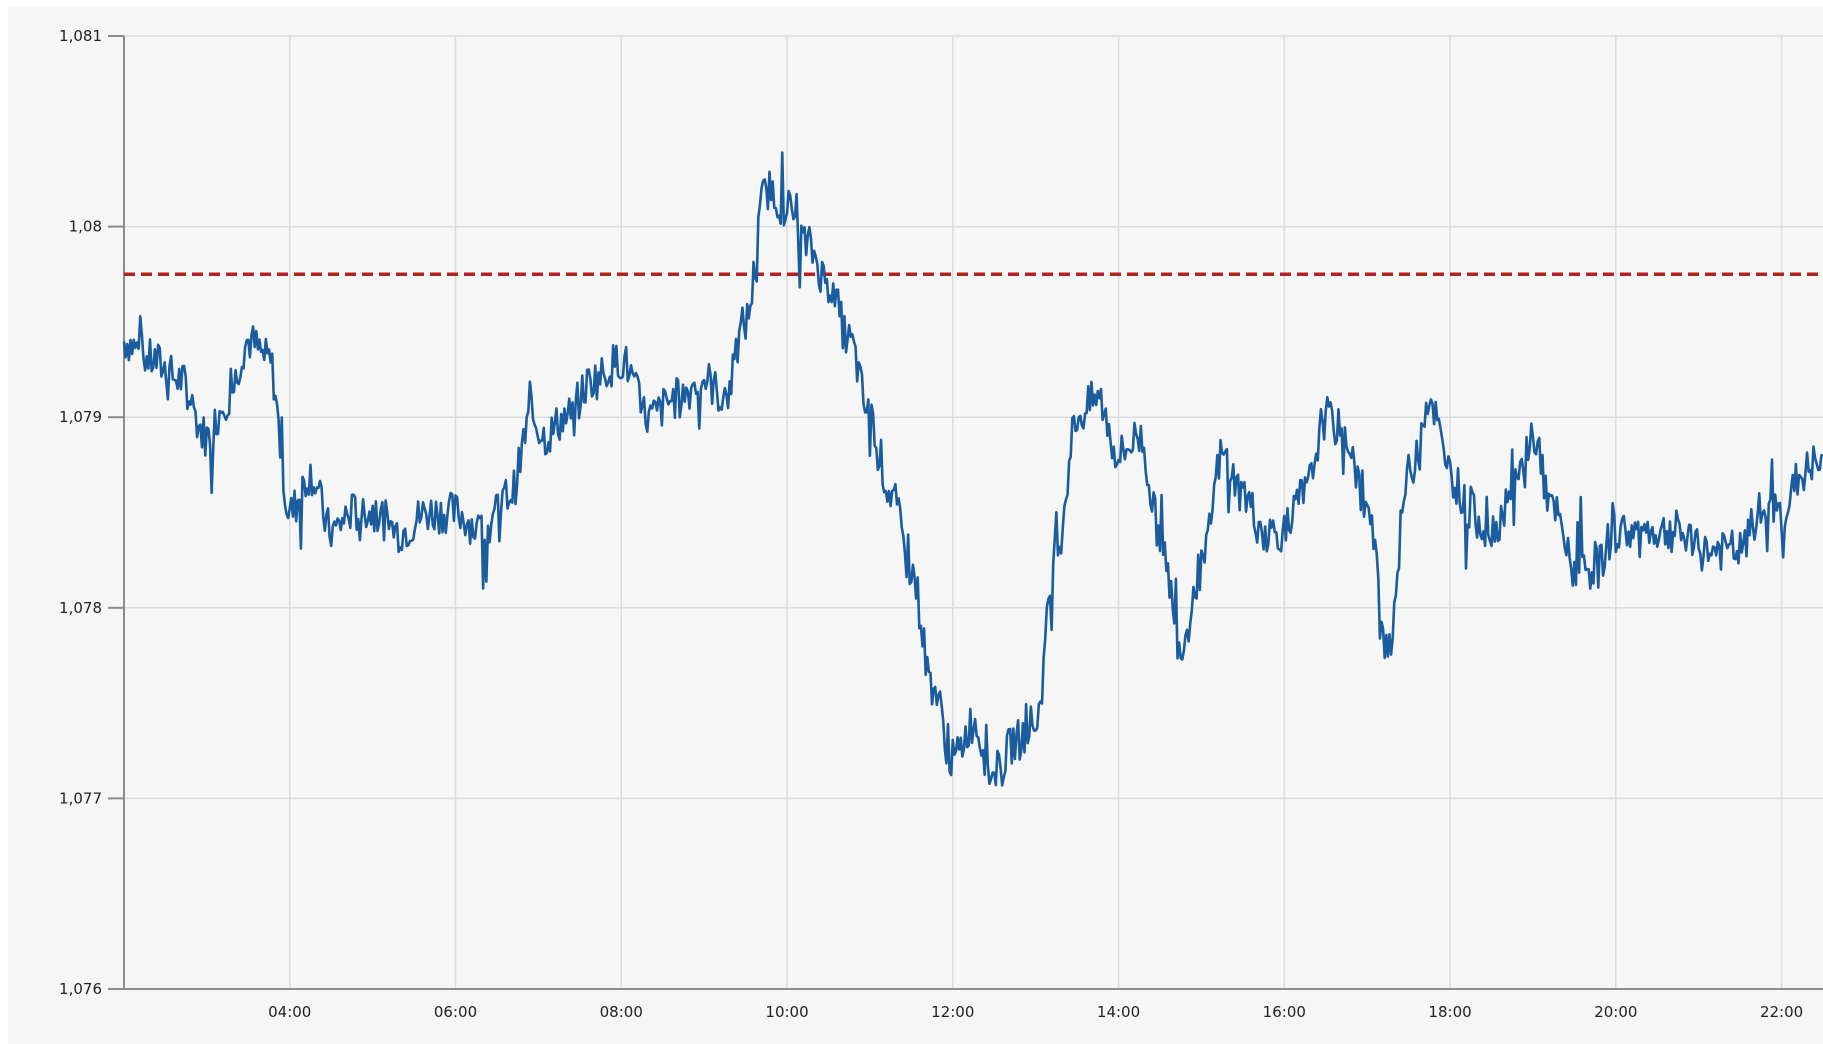 This screenshot has width=1823, height=1044. What do you see at coordinates (621, 1012) in the screenshot?
I see `x-tick-label: 08:00` at bounding box center [621, 1012].